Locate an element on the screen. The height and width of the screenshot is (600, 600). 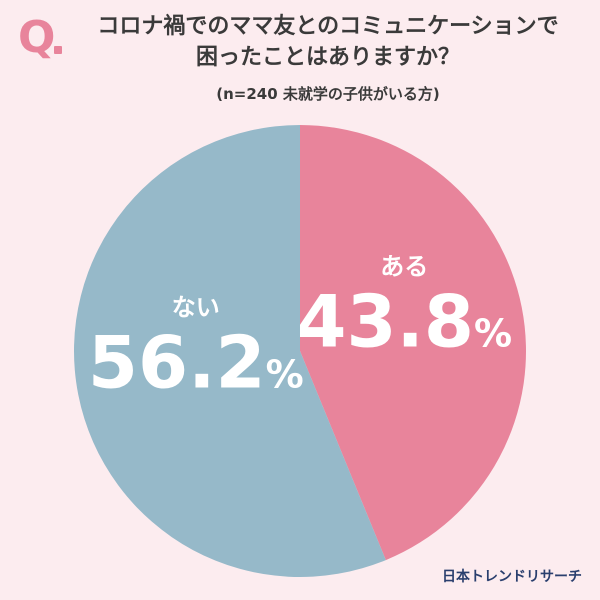
question-dot-icon is located at coordinates (58, 50).